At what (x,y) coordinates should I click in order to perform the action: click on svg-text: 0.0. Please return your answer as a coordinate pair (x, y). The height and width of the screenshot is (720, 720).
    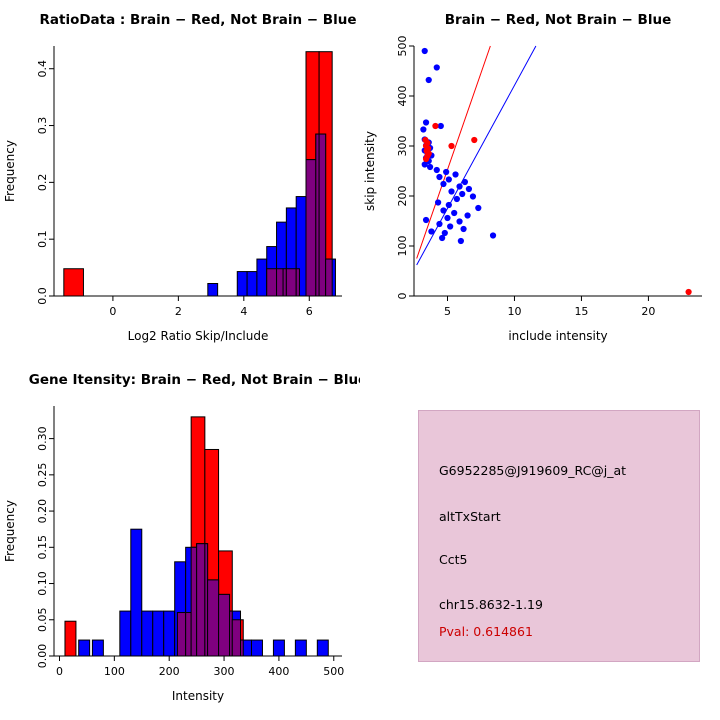
    Looking at the image, I should click on (42, 296).